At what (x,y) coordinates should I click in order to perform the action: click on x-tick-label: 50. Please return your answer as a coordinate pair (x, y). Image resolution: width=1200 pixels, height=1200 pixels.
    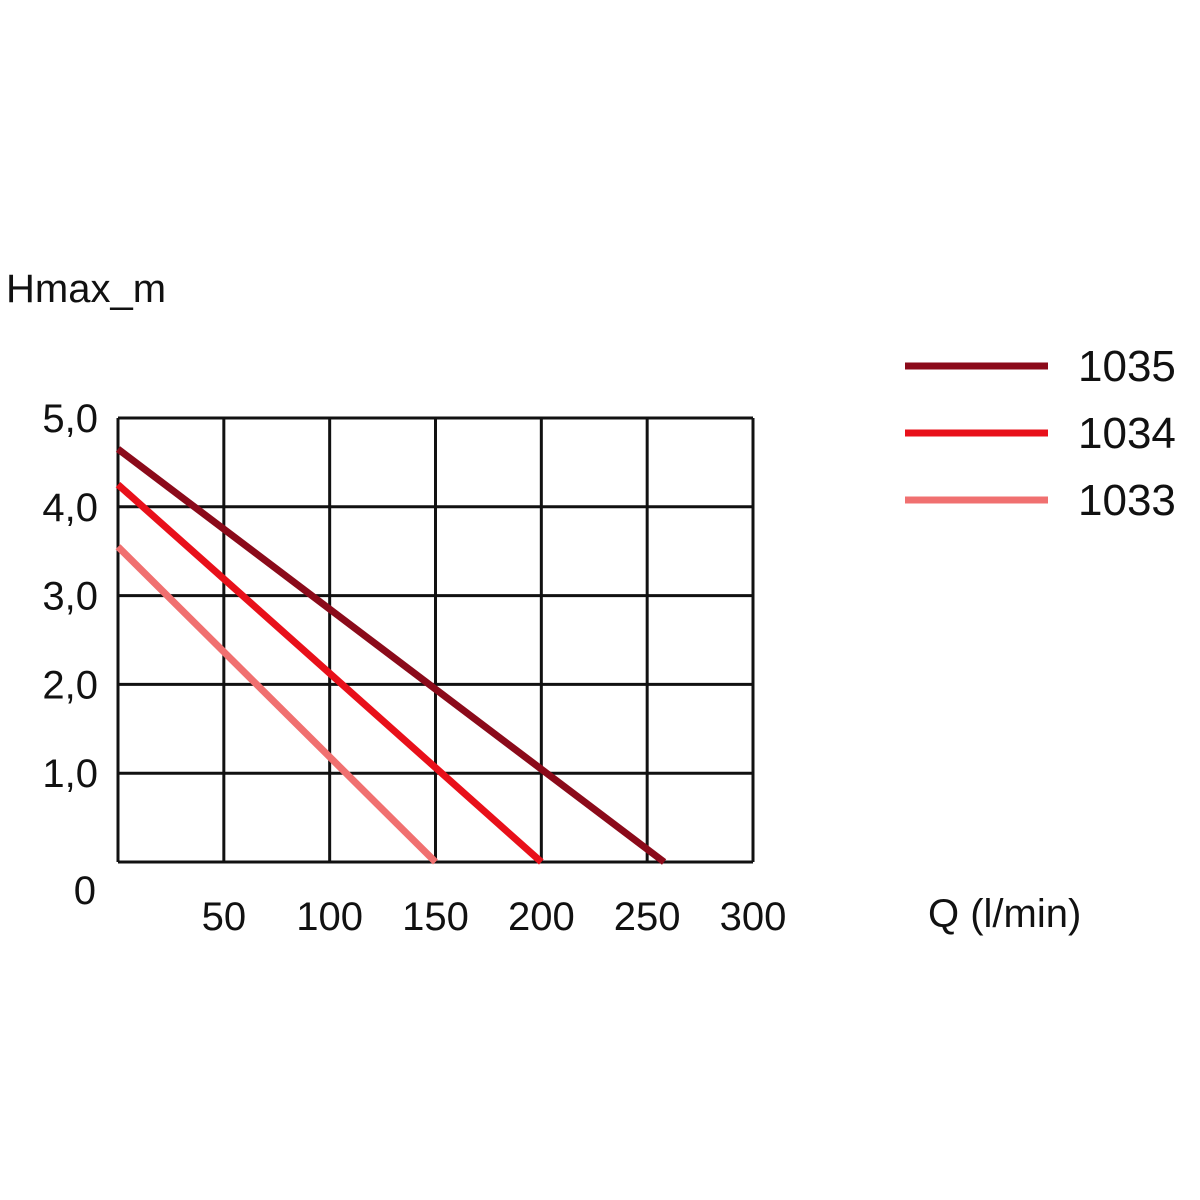
    Looking at the image, I should click on (224, 917).